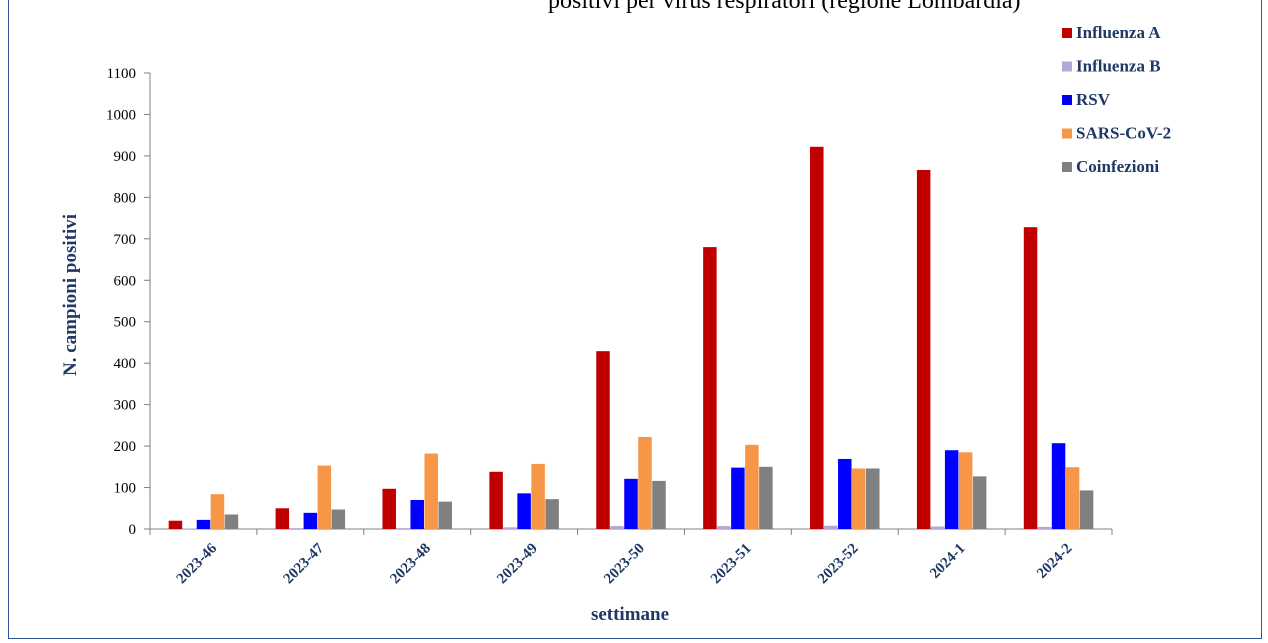  Describe the element at coordinates (1118, 66) in the screenshot. I see `legend-label: Influenza B` at that location.